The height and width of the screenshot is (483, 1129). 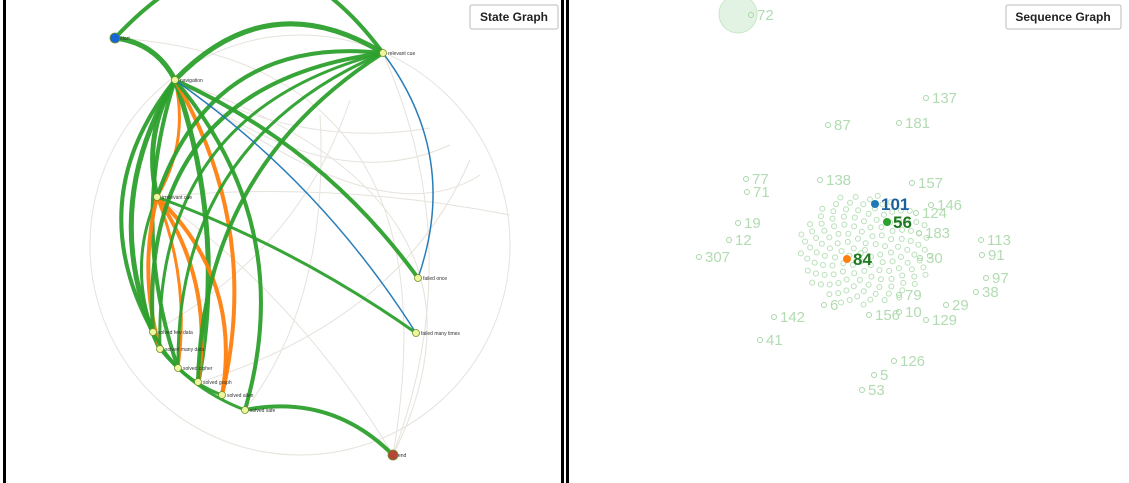 What do you see at coordinates (765, 15) in the screenshot?
I see `point-label: 72` at bounding box center [765, 15].